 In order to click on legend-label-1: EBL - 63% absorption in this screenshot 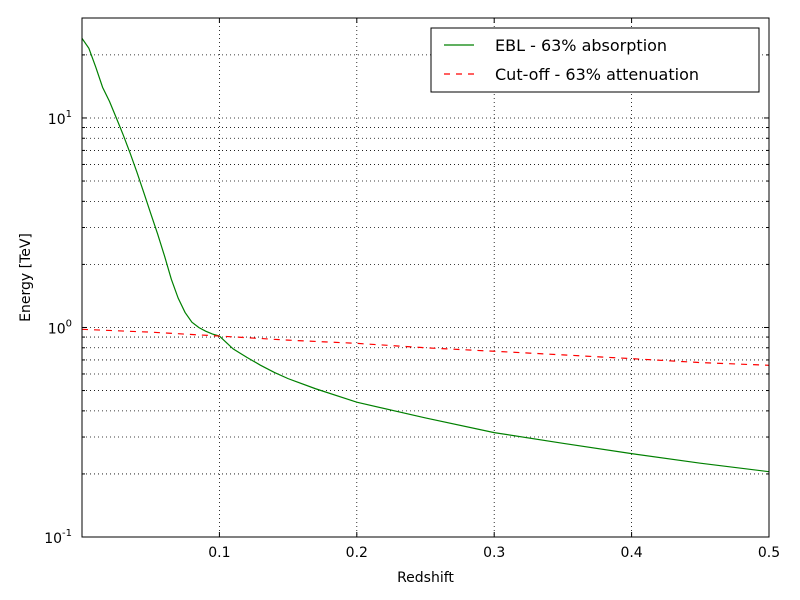, I will do `click(581, 45)`.